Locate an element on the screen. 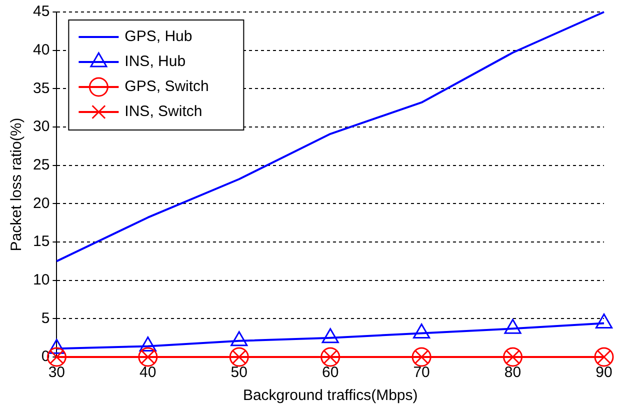  legend-label: INS, Hub is located at coordinates (155, 61).